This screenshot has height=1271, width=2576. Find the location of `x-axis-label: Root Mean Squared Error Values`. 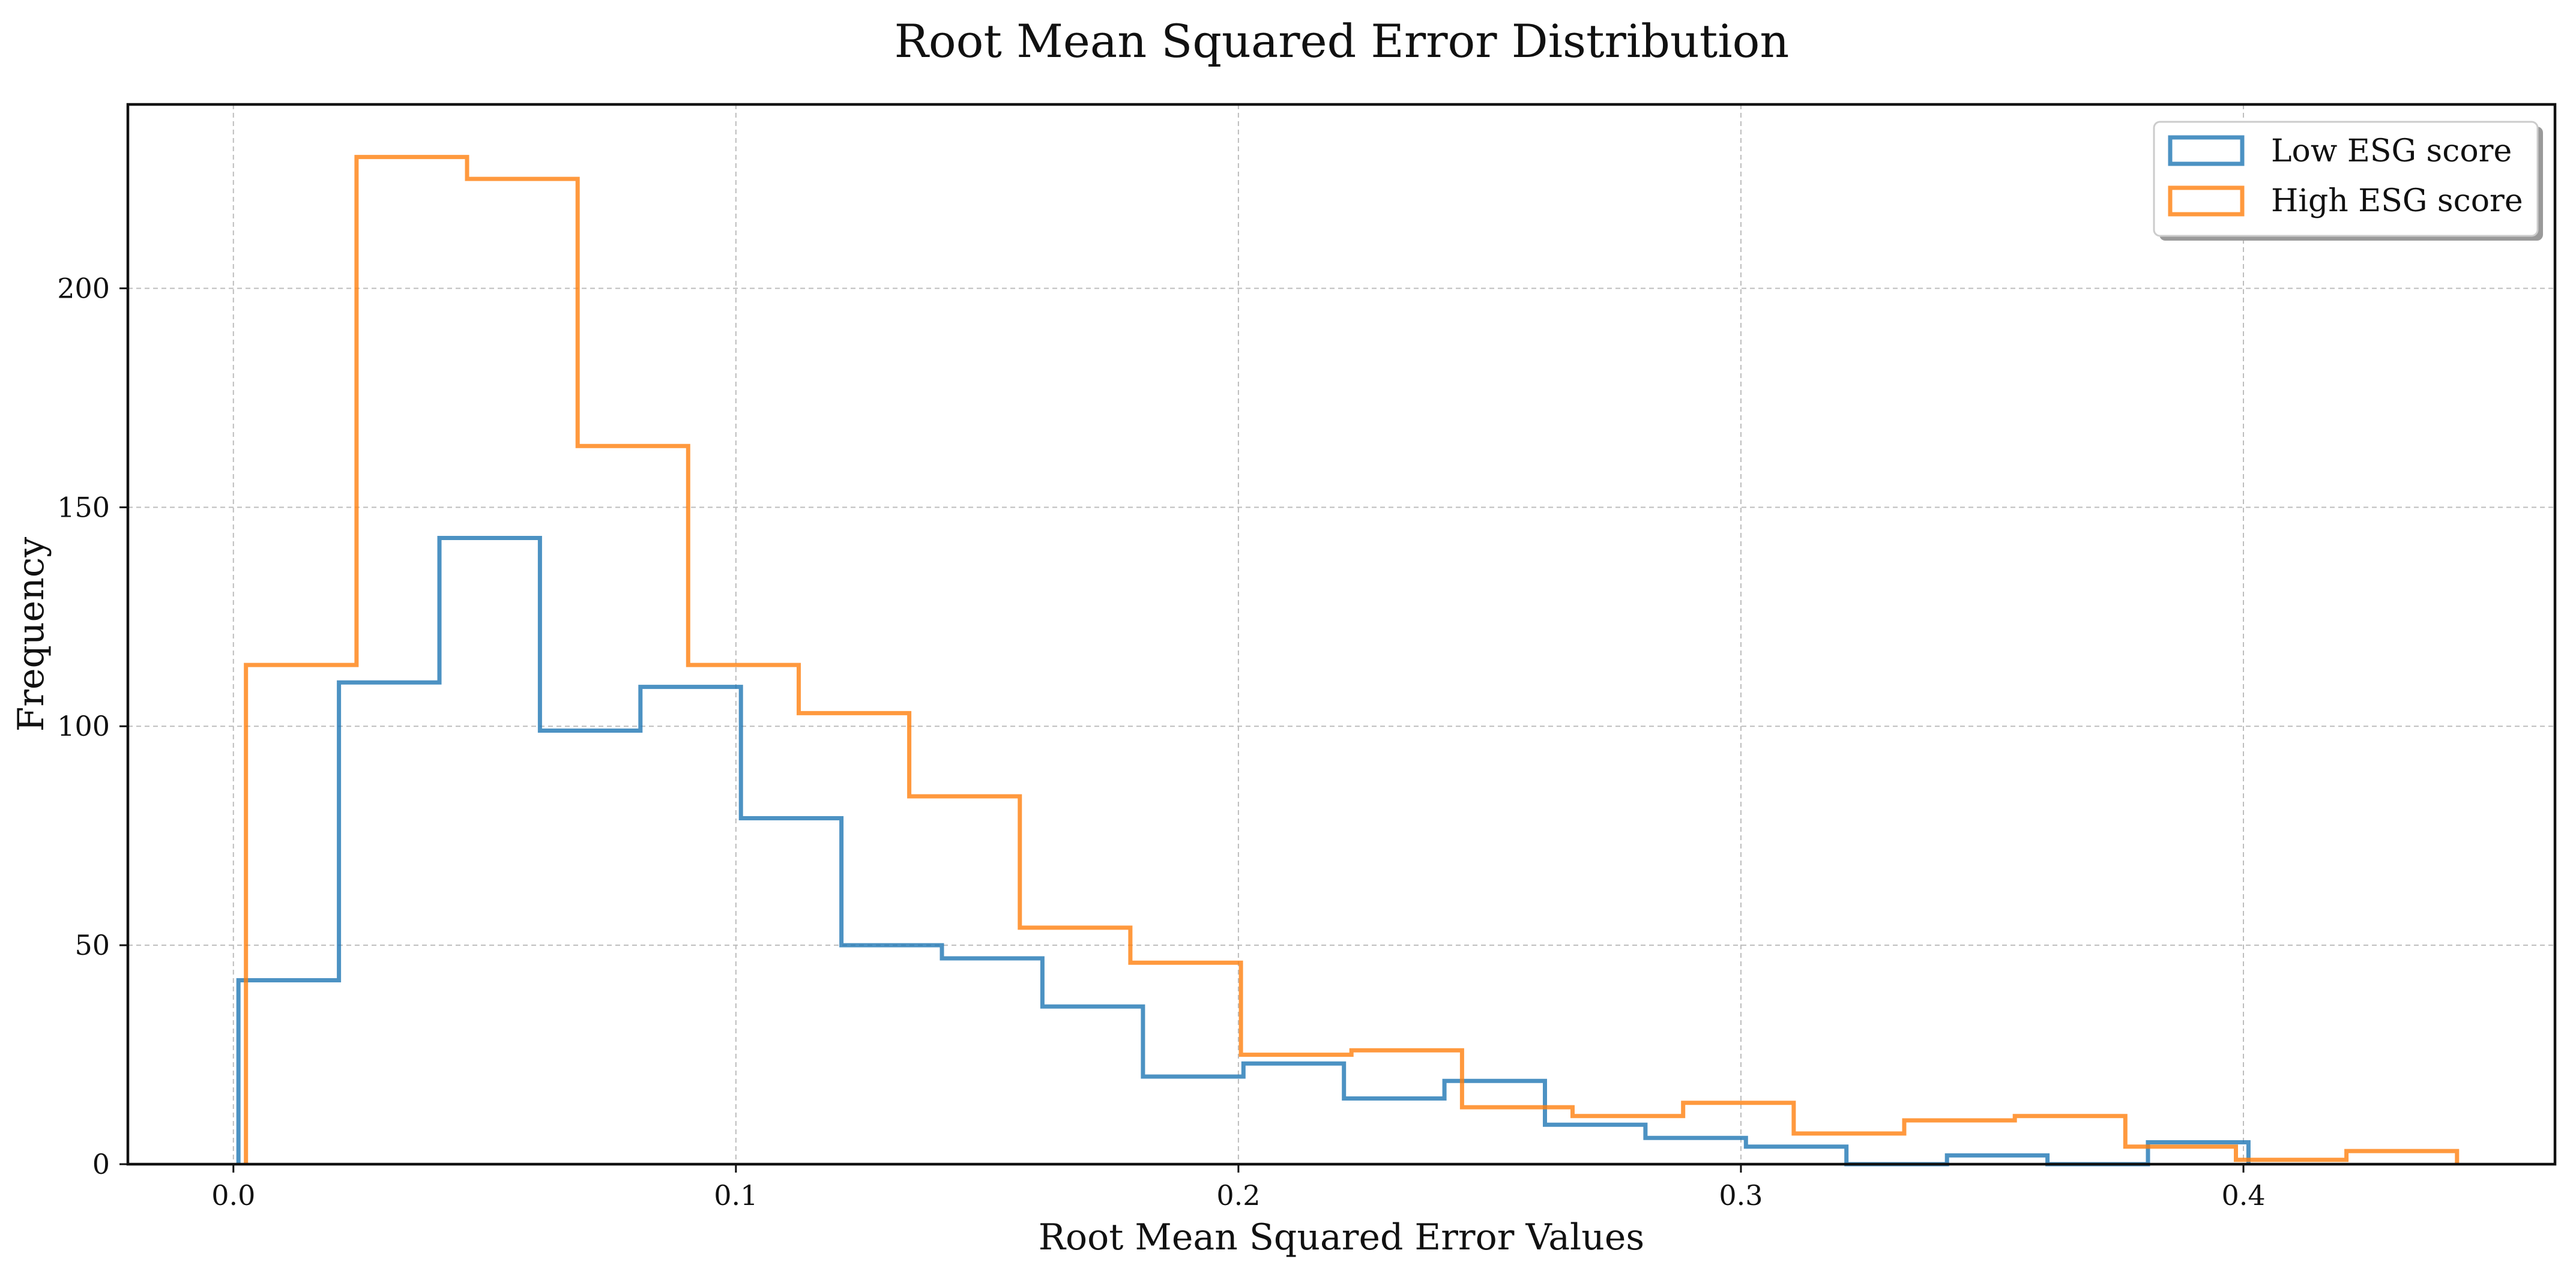

x-axis-label: Root Mean Squared Error Values is located at coordinates (1341, 1237).